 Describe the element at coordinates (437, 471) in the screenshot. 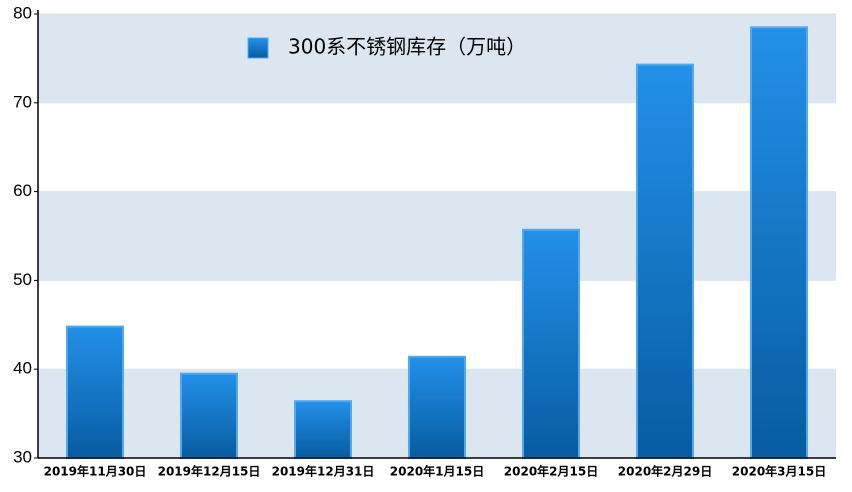

I see `x-tick-label: 2020年1月15日` at that location.